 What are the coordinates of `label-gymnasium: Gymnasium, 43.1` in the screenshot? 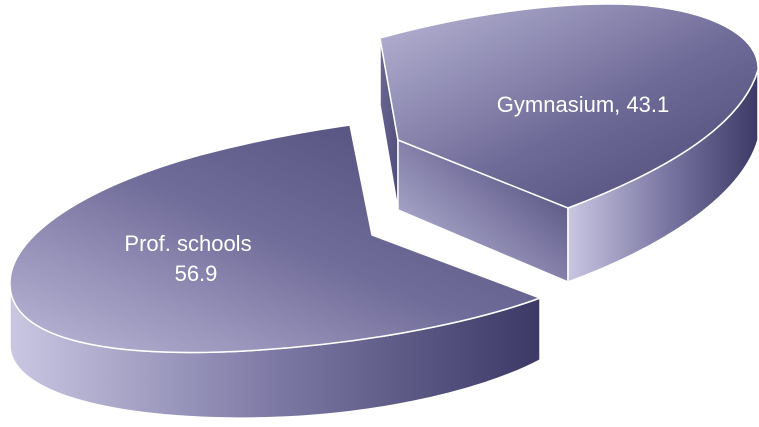 It's located at (583, 104).